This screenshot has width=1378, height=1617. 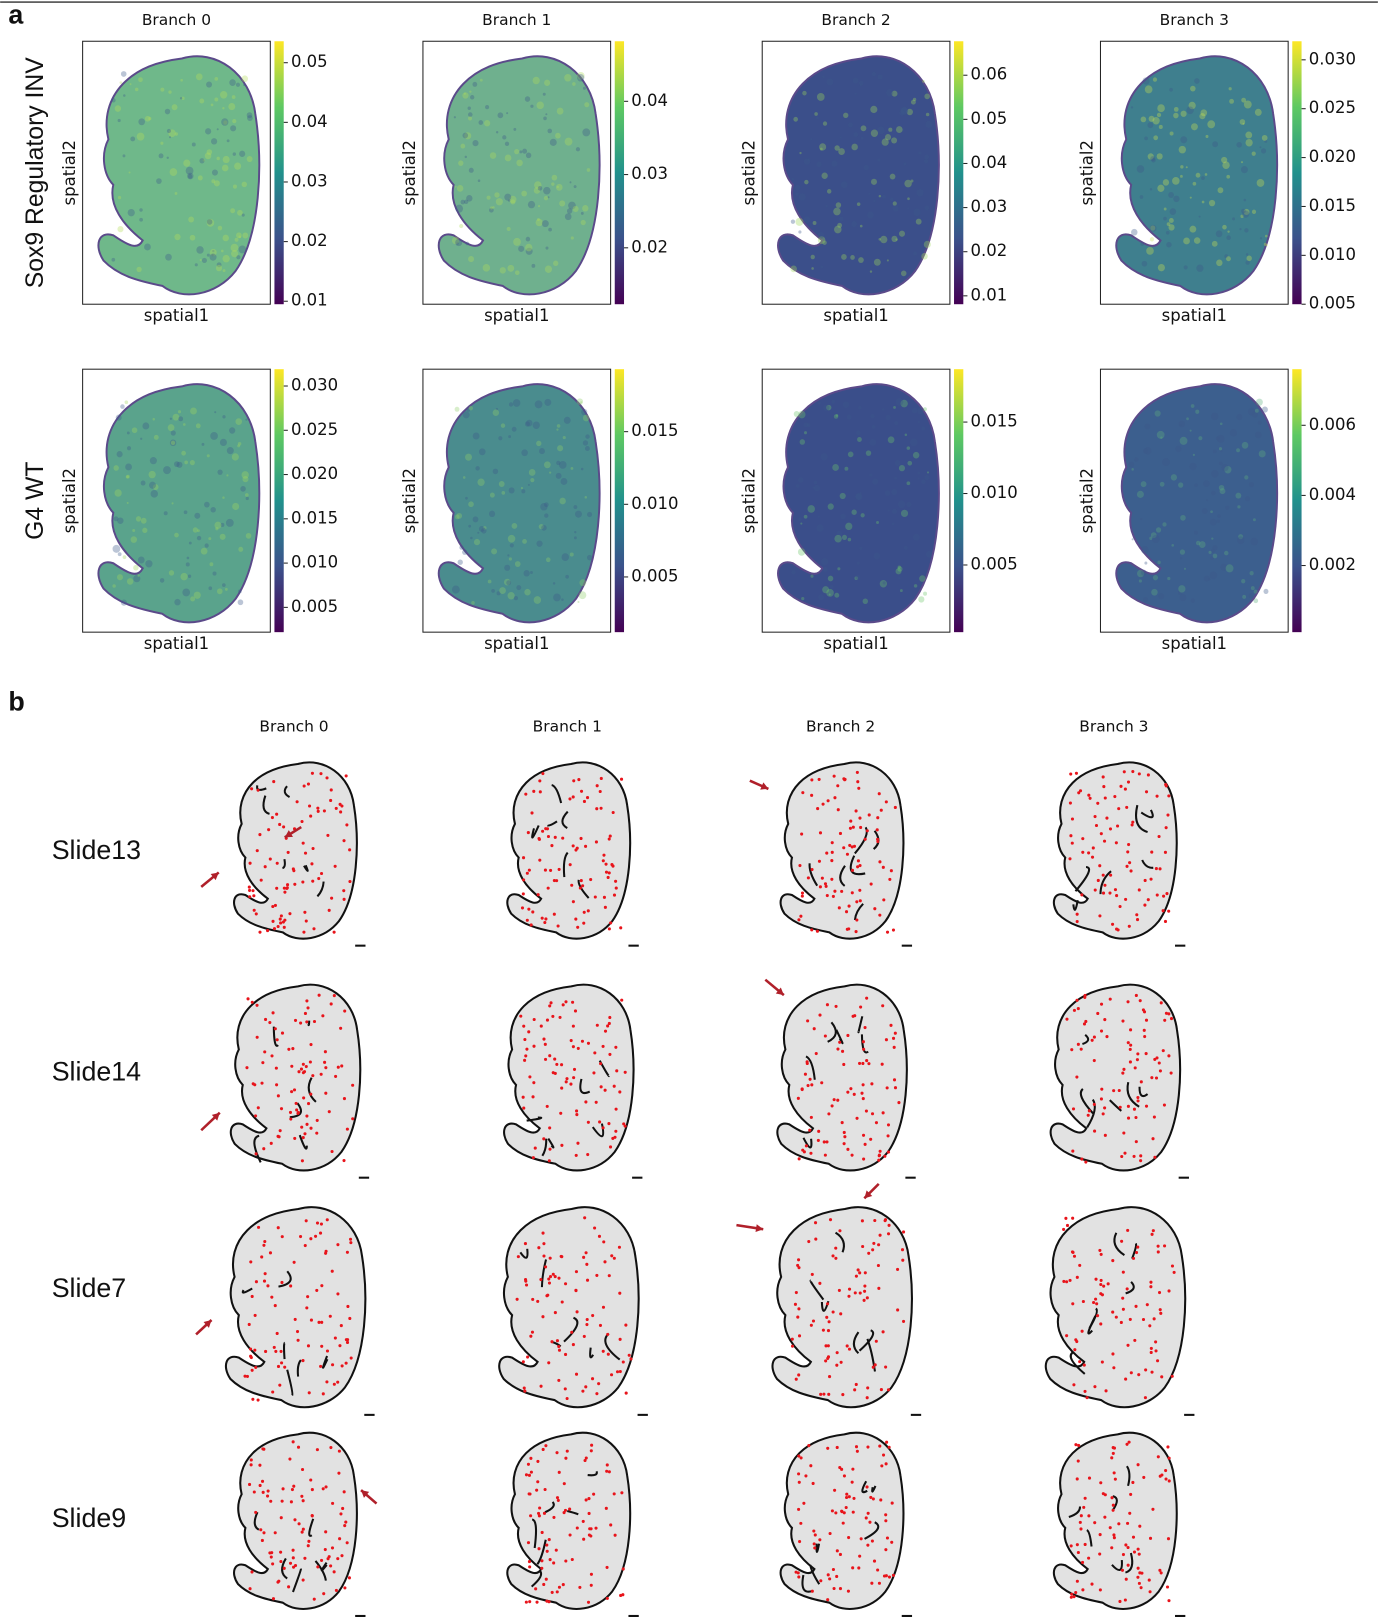 What do you see at coordinates (16, 15) in the screenshot?
I see `panel-label: a` at bounding box center [16, 15].